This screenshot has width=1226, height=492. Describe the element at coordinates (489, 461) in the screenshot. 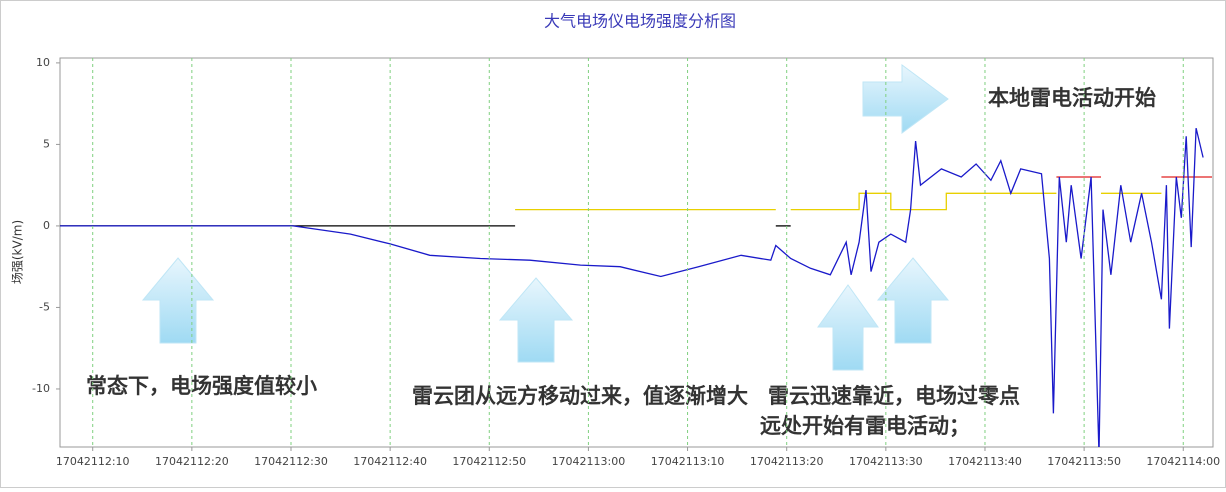

I see `x-tick-label: 17042112:50` at that location.